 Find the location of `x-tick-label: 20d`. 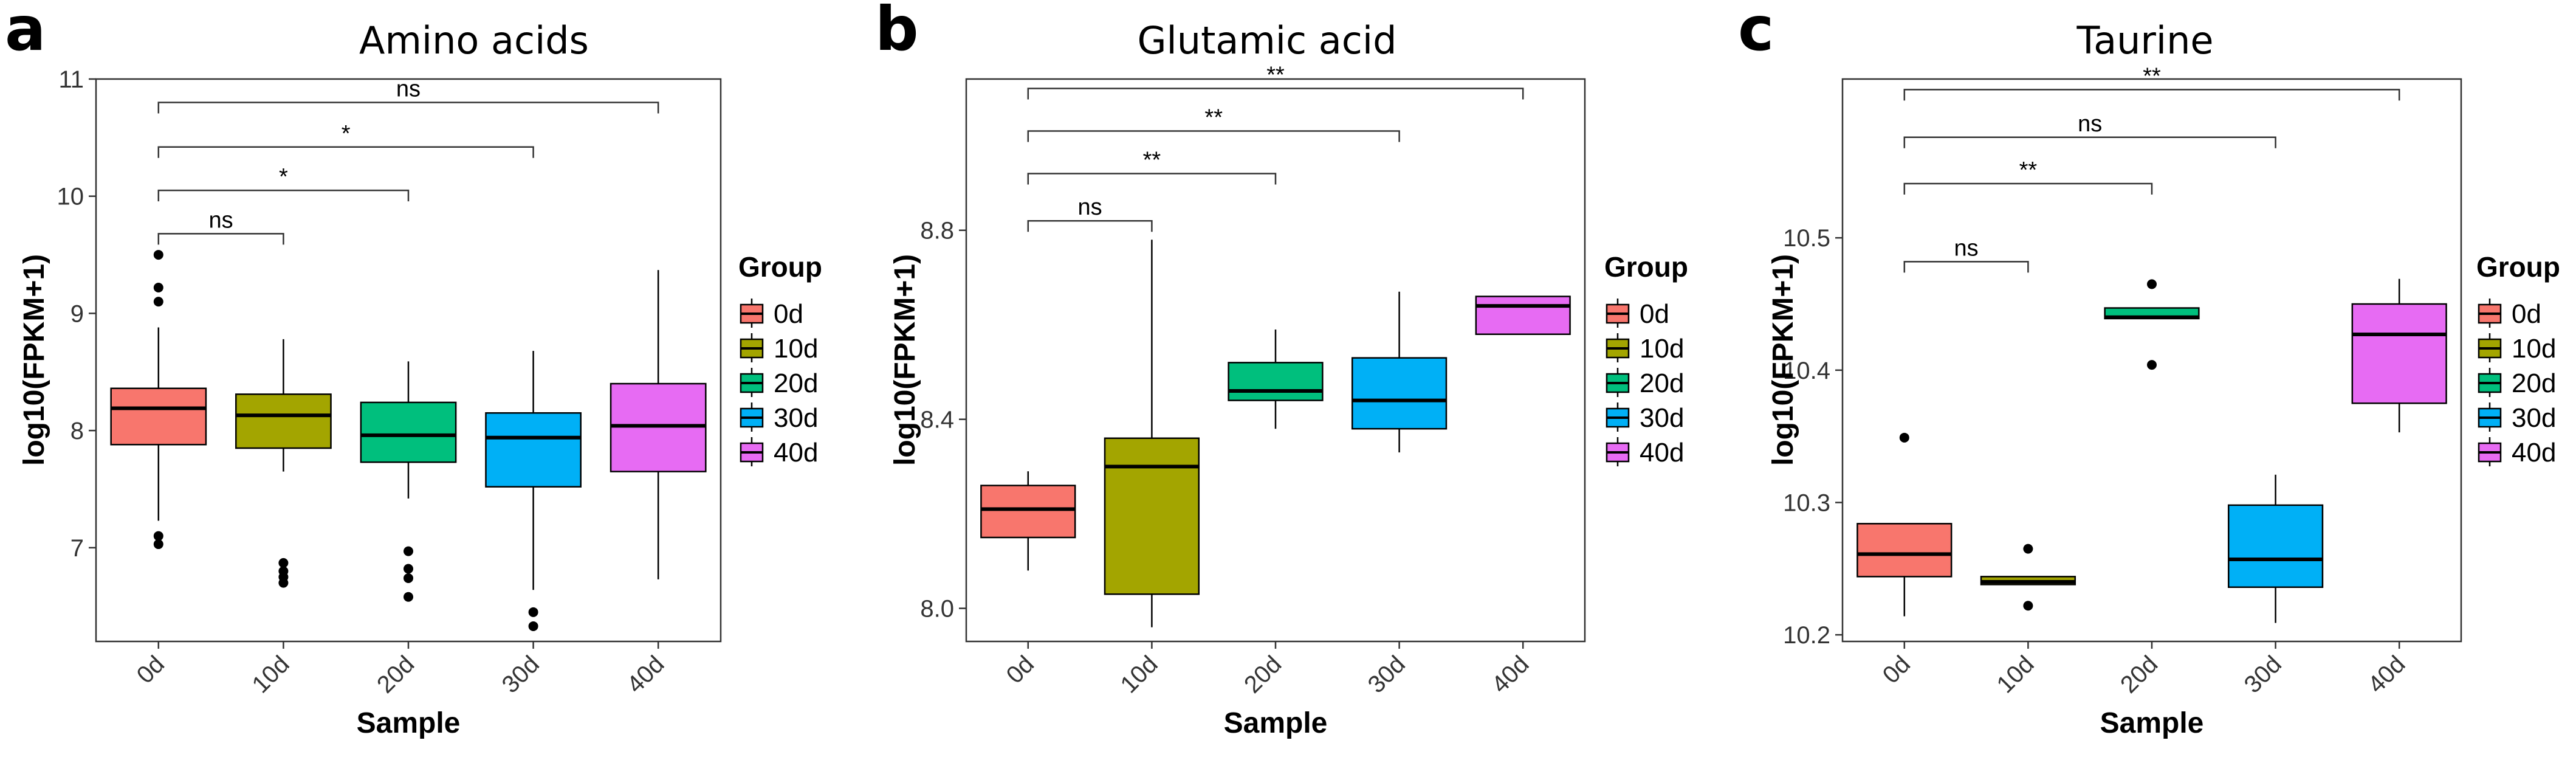

x-tick-label: 20d is located at coordinates (1262, 674).